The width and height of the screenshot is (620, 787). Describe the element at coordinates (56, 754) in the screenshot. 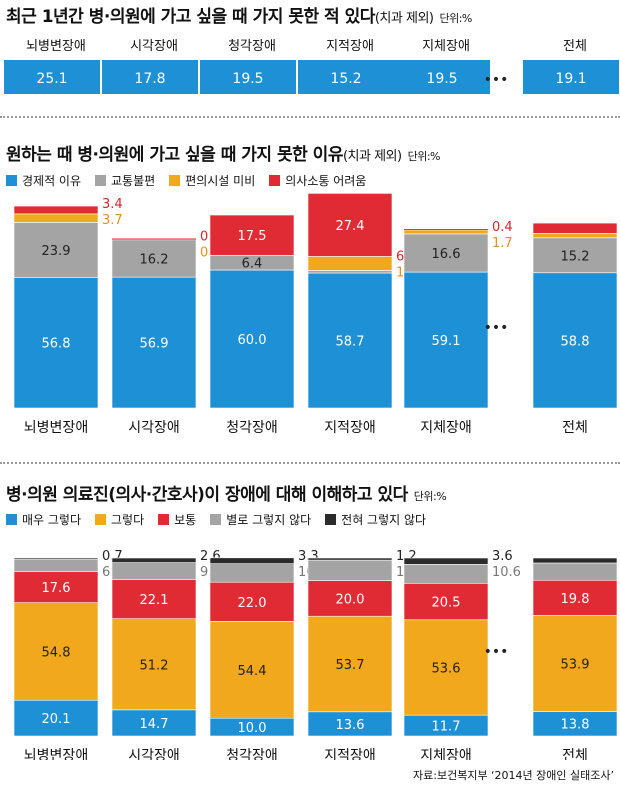

I see `chart3-category-label: 뇌병변장애` at that location.